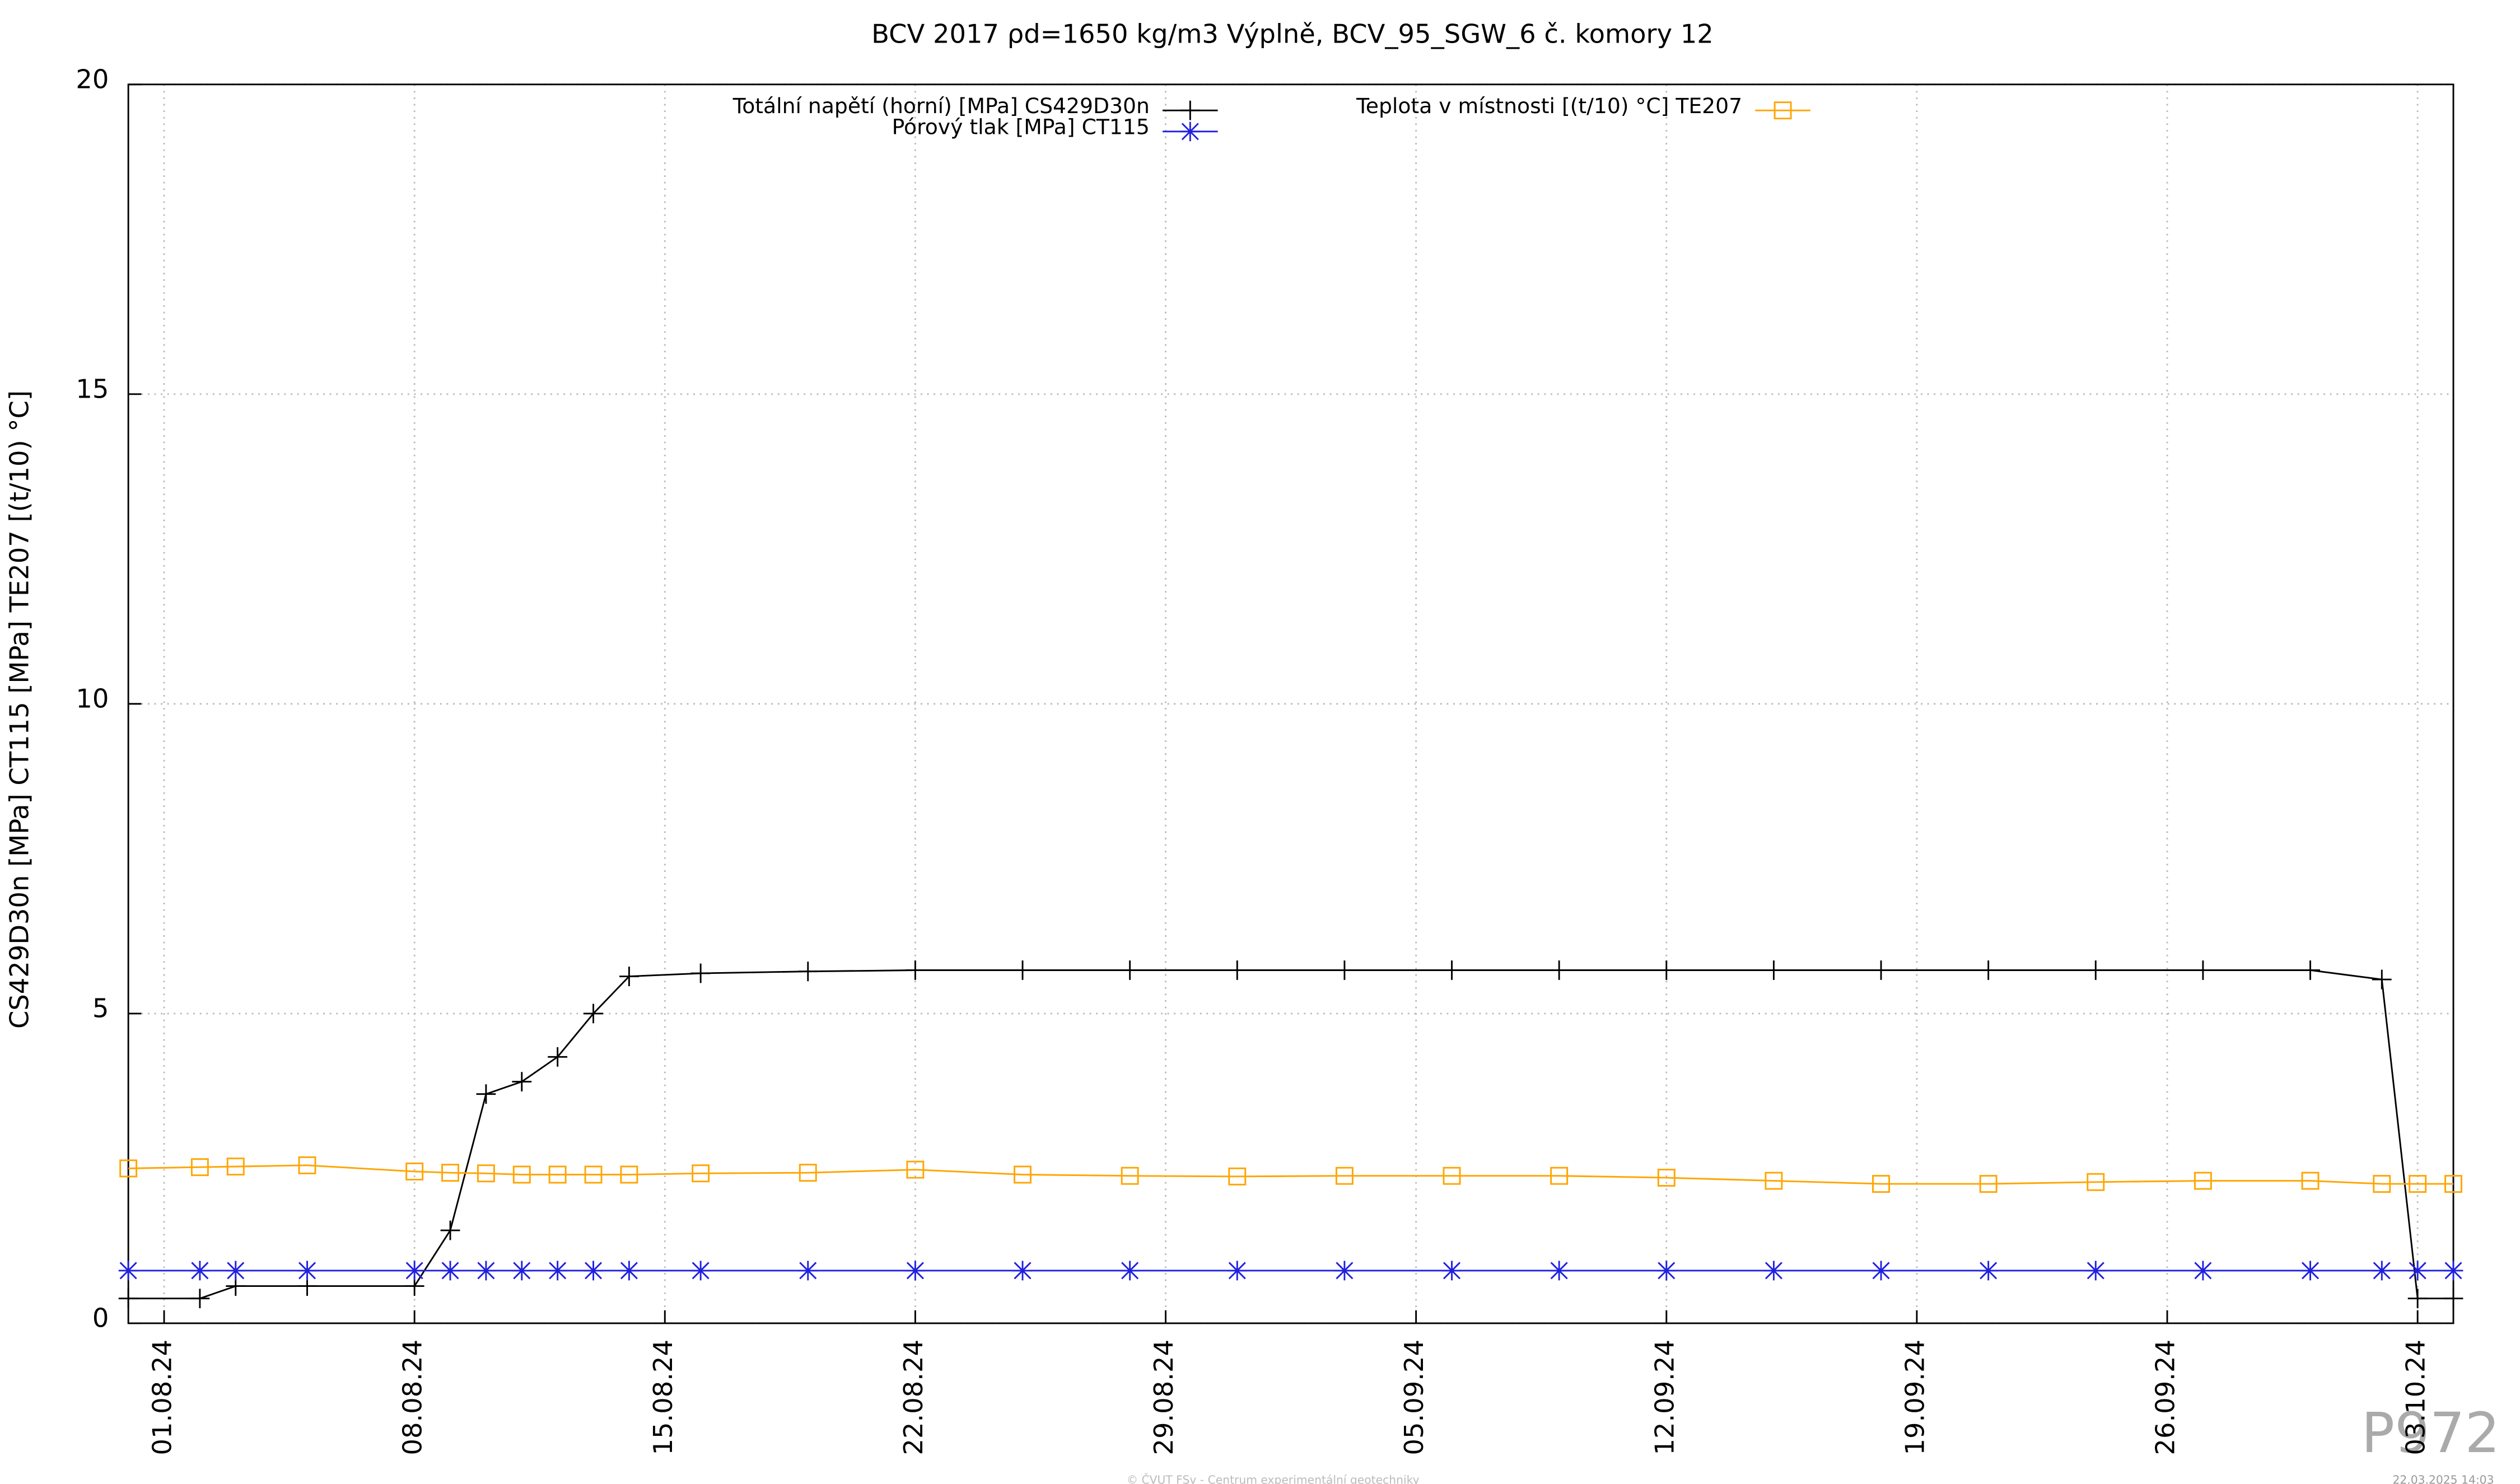 The width and height of the screenshot is (2520, 1484). What do you see at coordinates (93, 699) in the screenshot?
I see `y-tick-label: 10` at bounding box center [93, 699].